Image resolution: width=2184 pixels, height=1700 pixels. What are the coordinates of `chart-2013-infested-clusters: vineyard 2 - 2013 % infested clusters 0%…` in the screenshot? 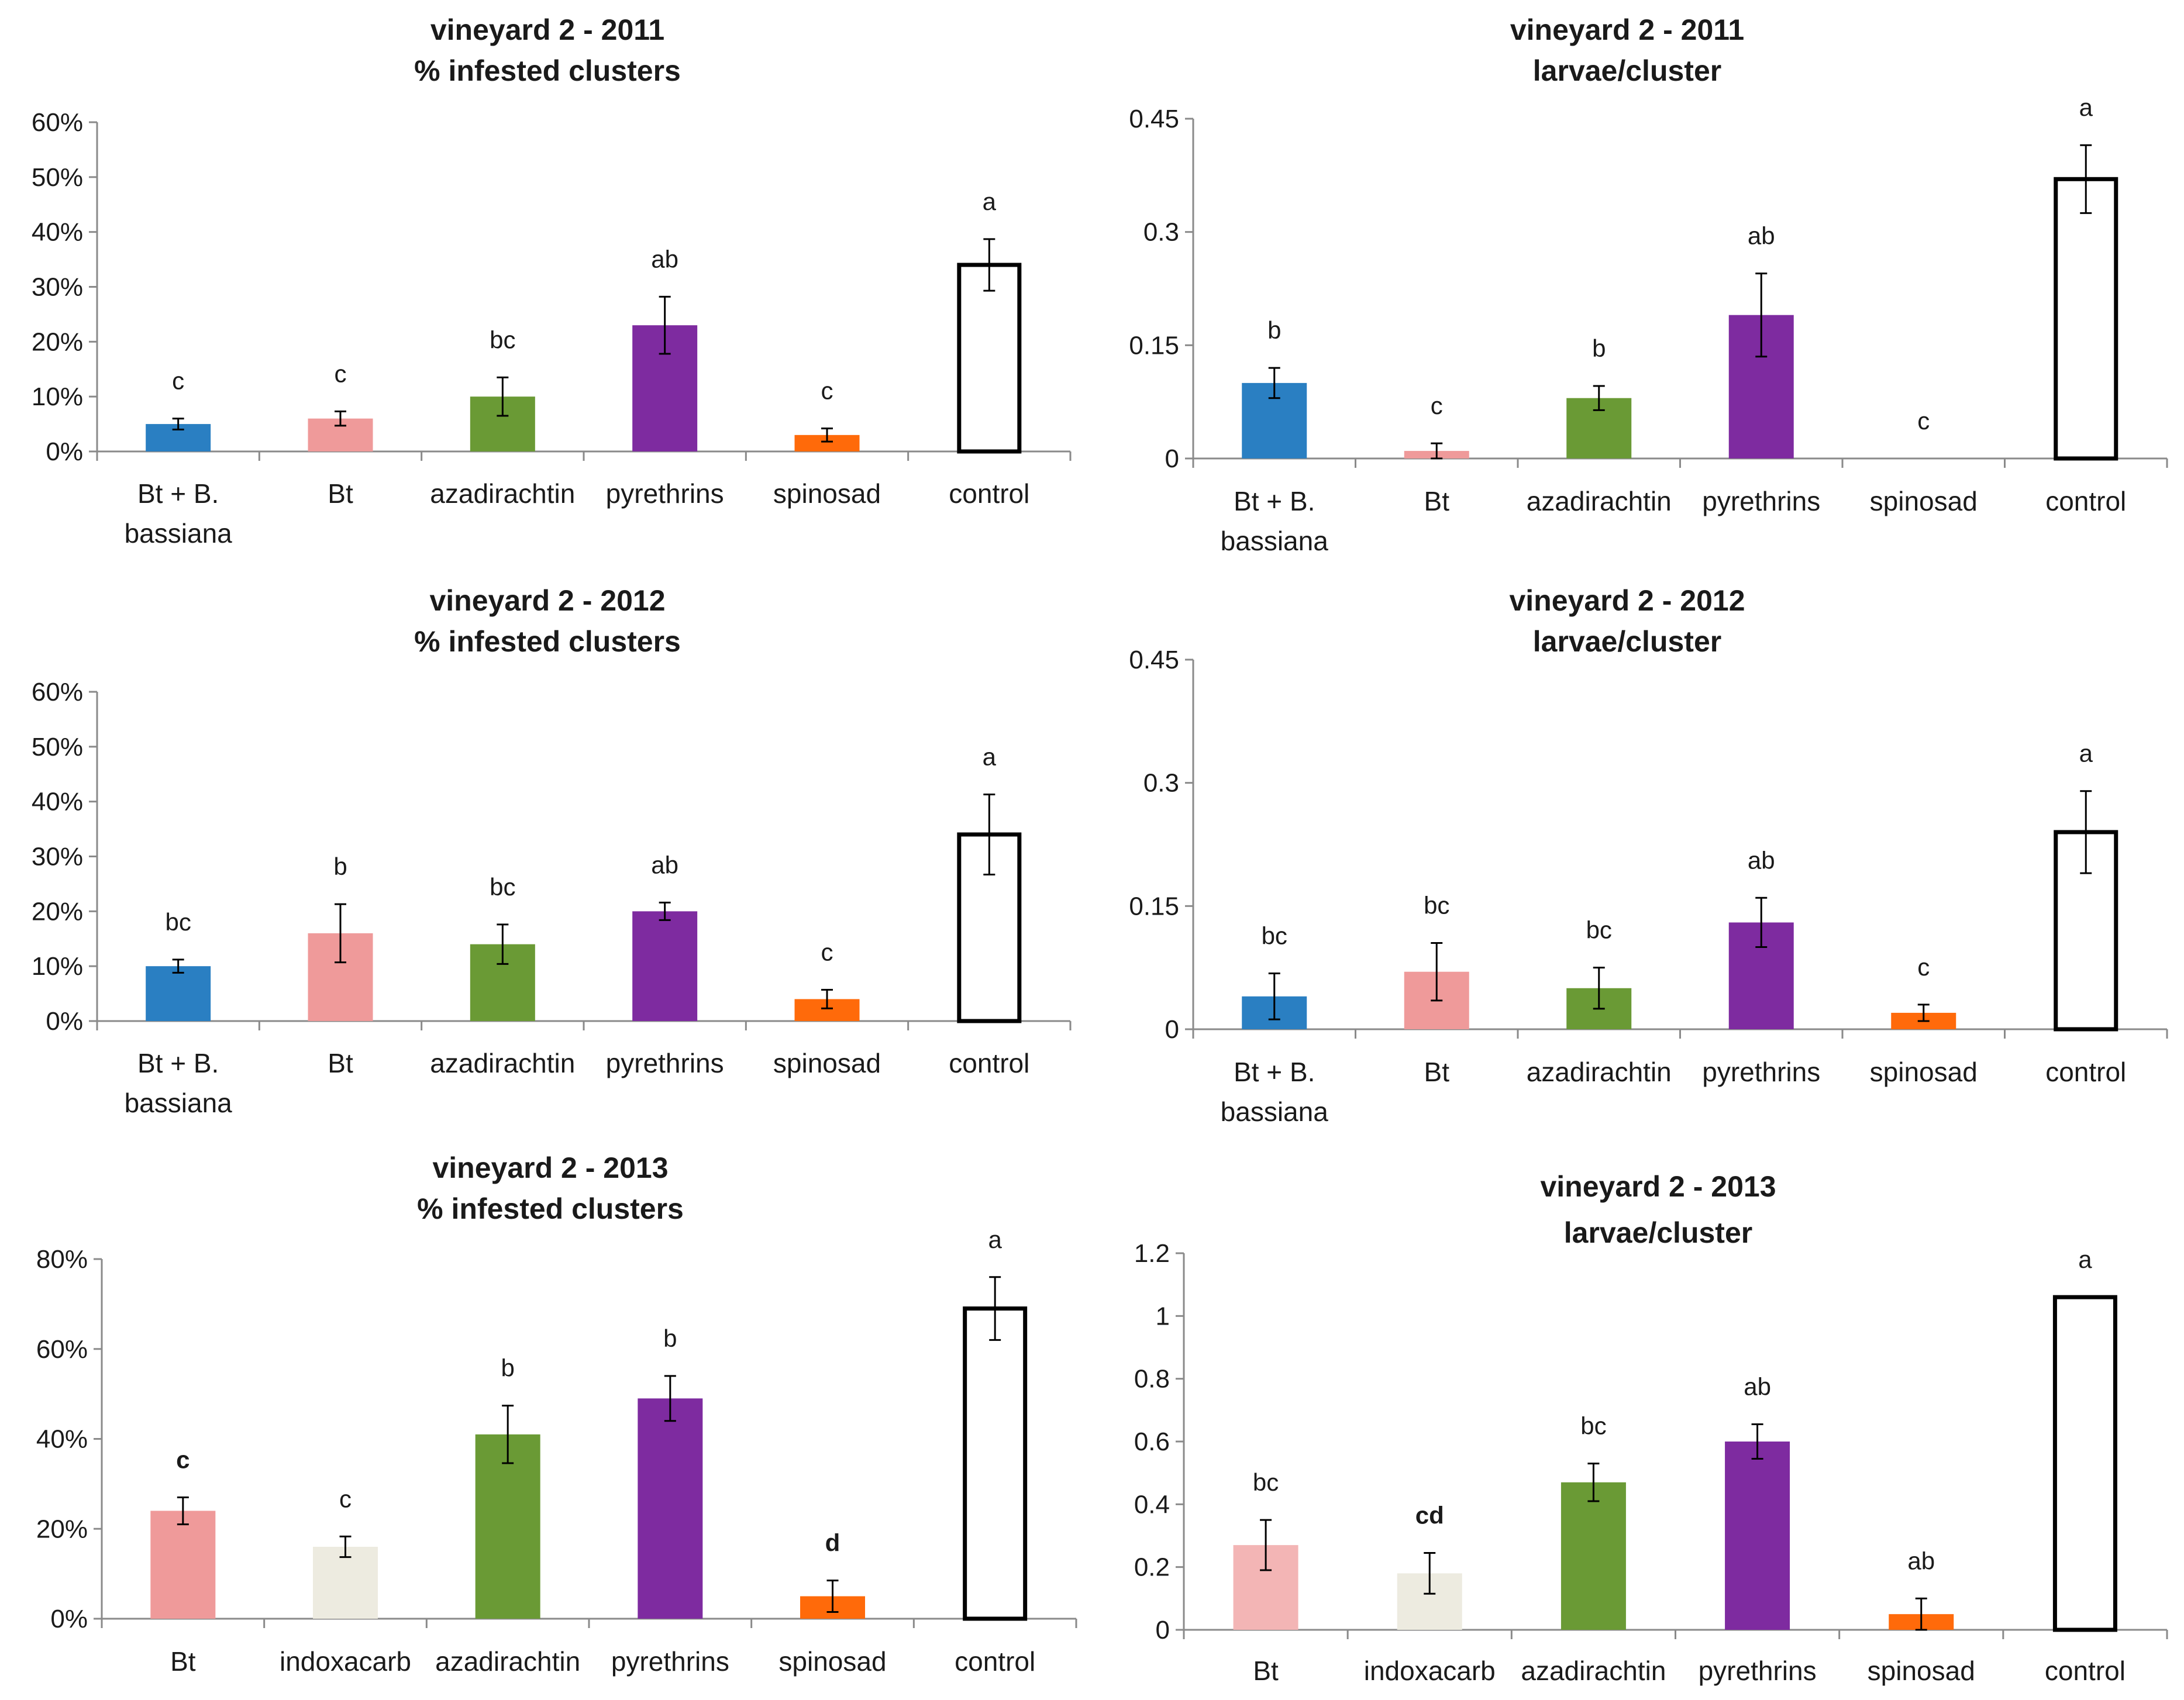 It's located at (556, 1414).